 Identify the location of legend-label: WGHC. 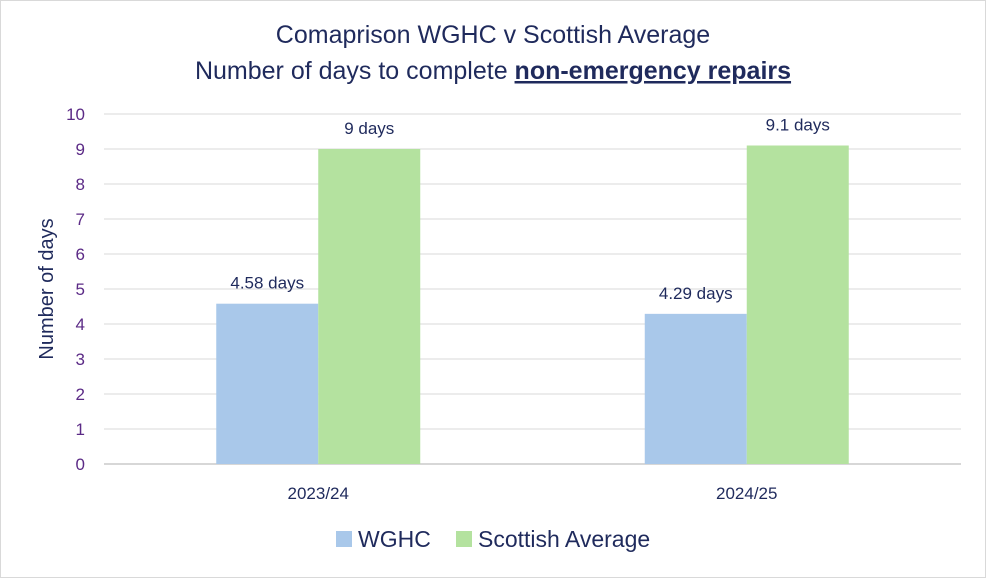
(394, 539).